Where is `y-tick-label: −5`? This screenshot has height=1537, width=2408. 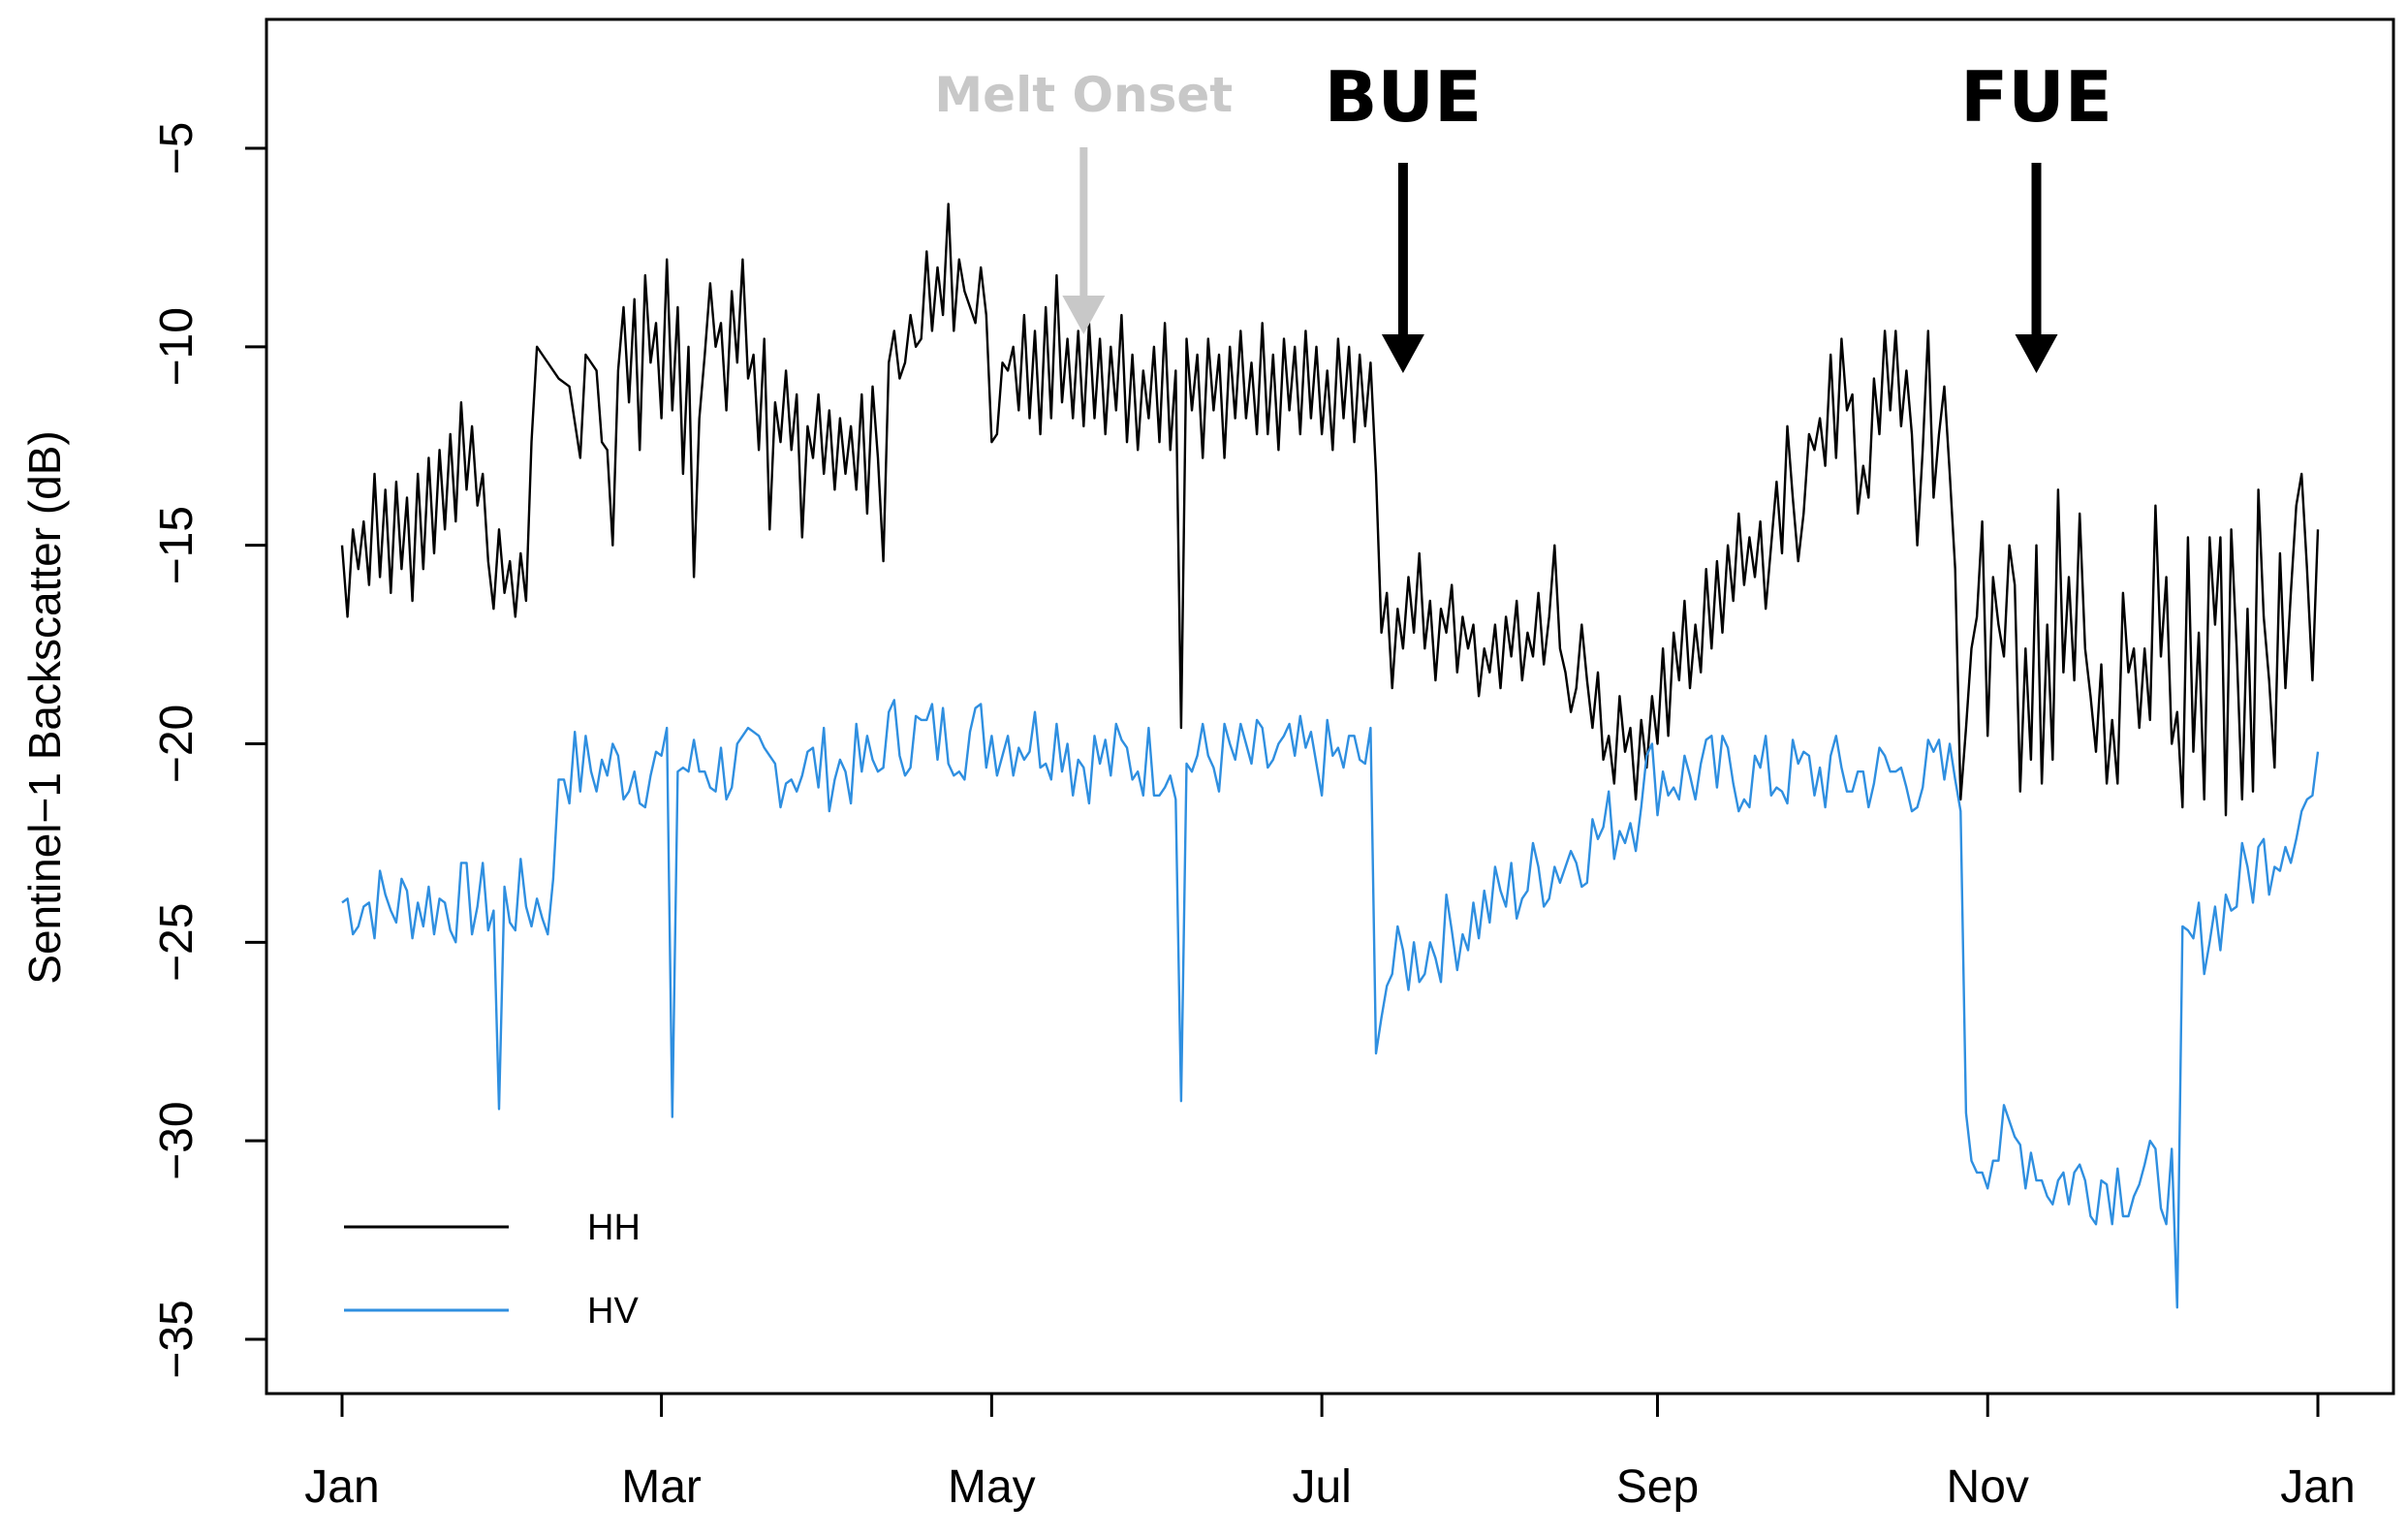
y-tick-label: −5 is located at coordinates (177, 148).